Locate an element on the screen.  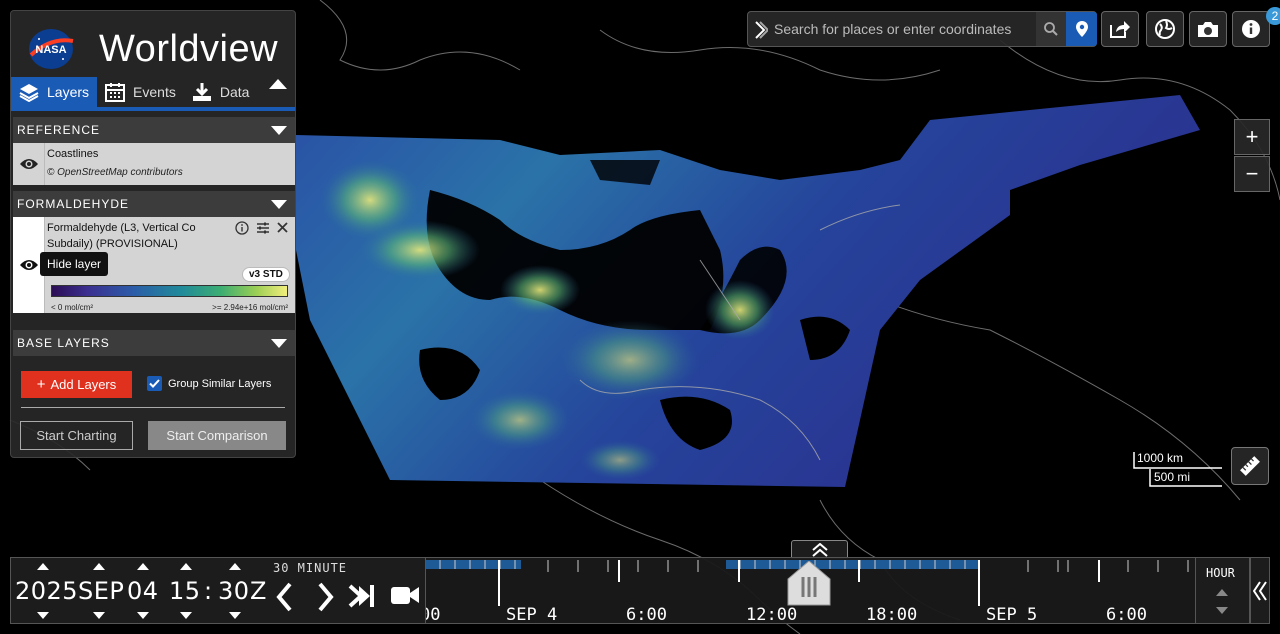
day-up-arrow is located at coordinates (143, 566).